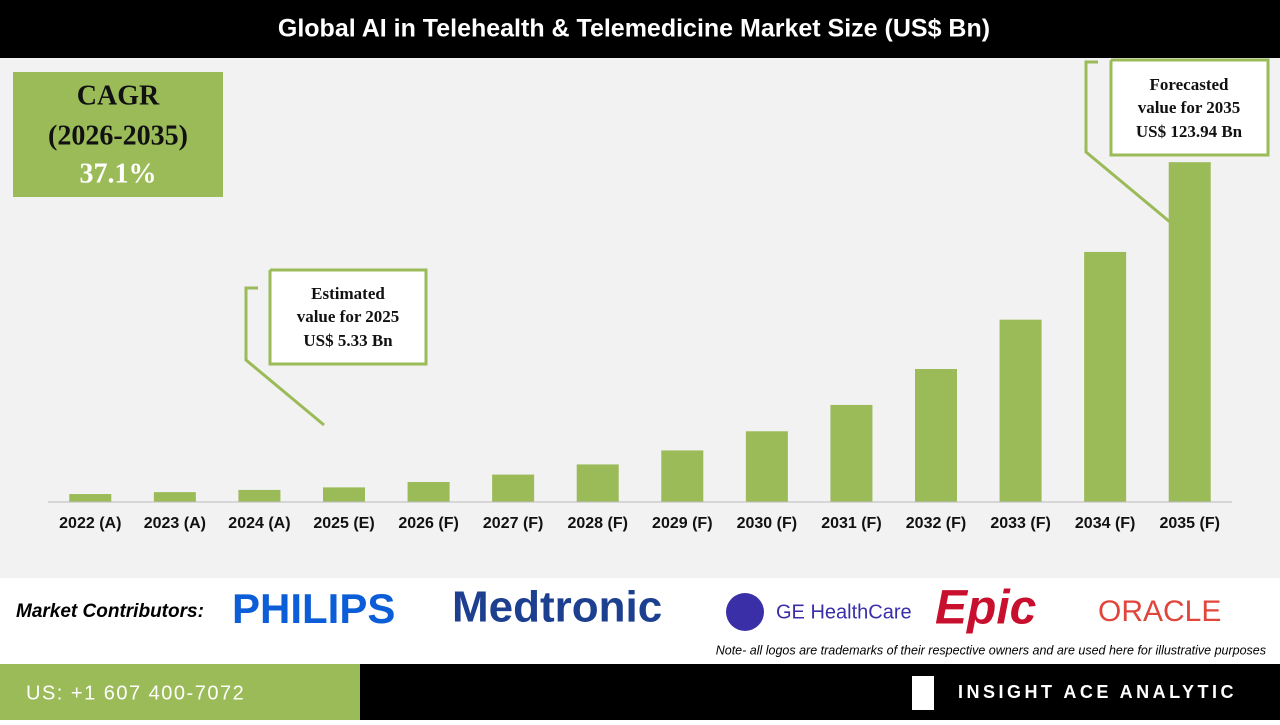 The width and height of the screenshot is (1280, 725). I want to click on ge-mark, so click(745, 612).